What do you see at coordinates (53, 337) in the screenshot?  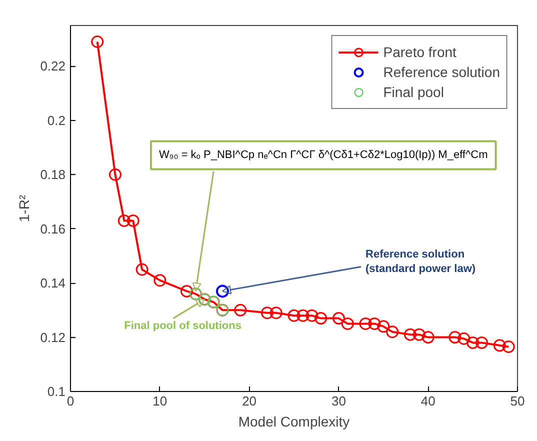 I see `y-tick-label: 0.12` at bounding box center [53, 337].